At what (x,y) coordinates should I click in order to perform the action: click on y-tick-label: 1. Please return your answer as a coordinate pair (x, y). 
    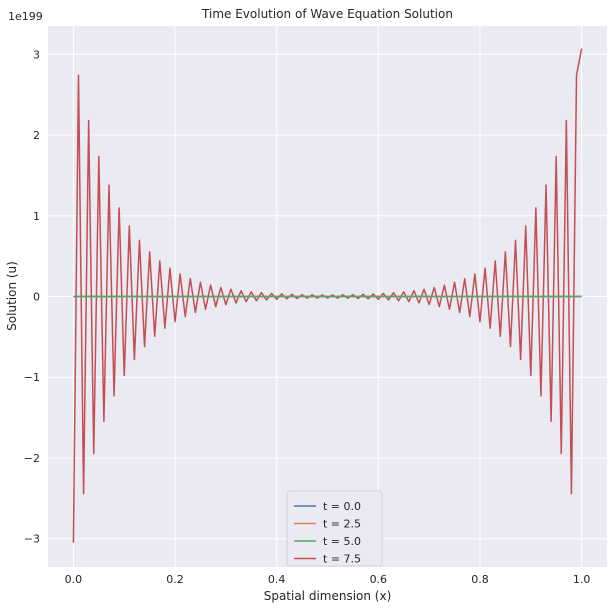
    Looking at the image, I should click on (36, 216).